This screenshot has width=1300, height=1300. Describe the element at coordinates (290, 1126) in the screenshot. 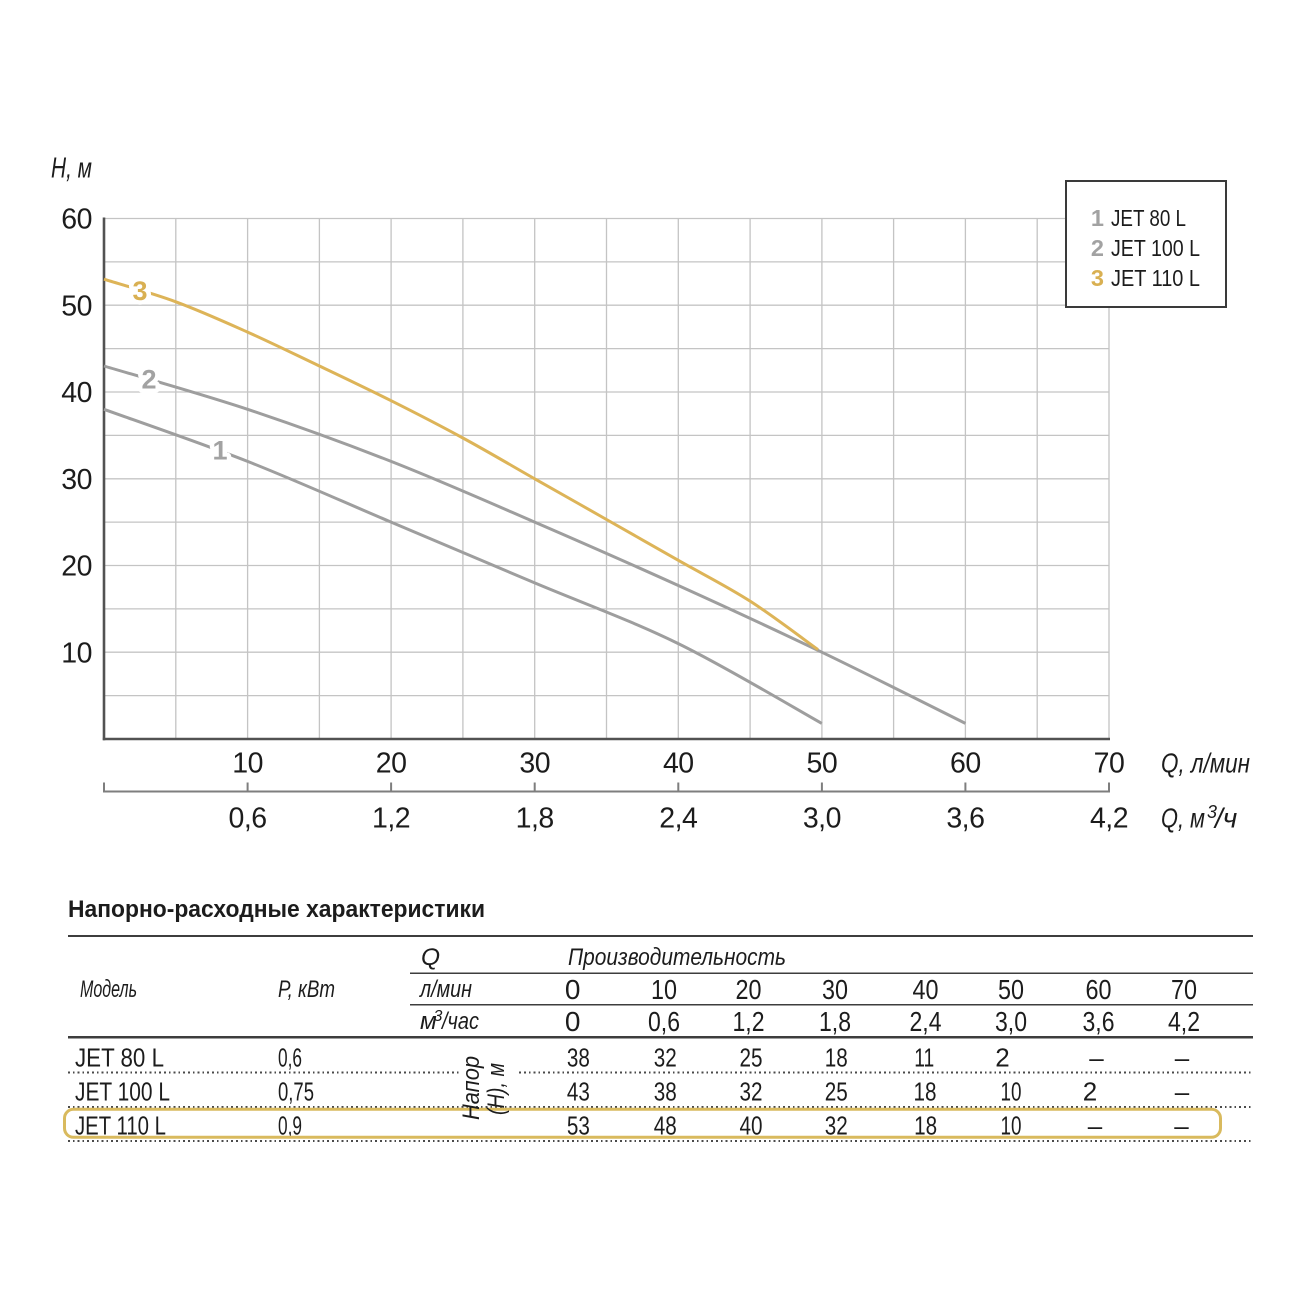

I see `svg-text: 0,9` at that location.